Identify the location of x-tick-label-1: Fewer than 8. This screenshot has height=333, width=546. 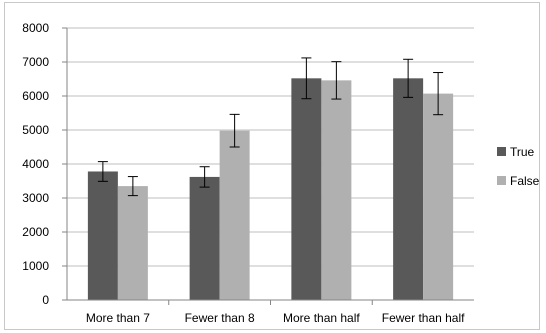
(220, 318).